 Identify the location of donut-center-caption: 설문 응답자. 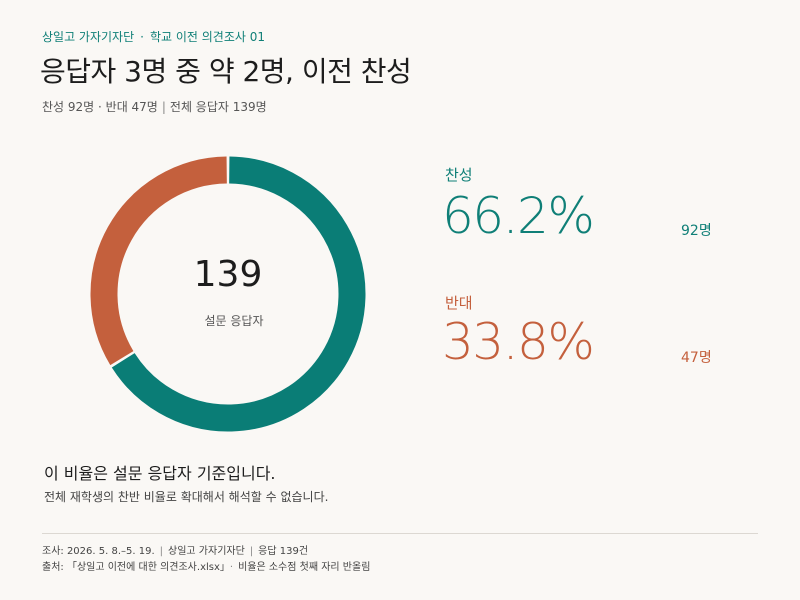
(233, 321).